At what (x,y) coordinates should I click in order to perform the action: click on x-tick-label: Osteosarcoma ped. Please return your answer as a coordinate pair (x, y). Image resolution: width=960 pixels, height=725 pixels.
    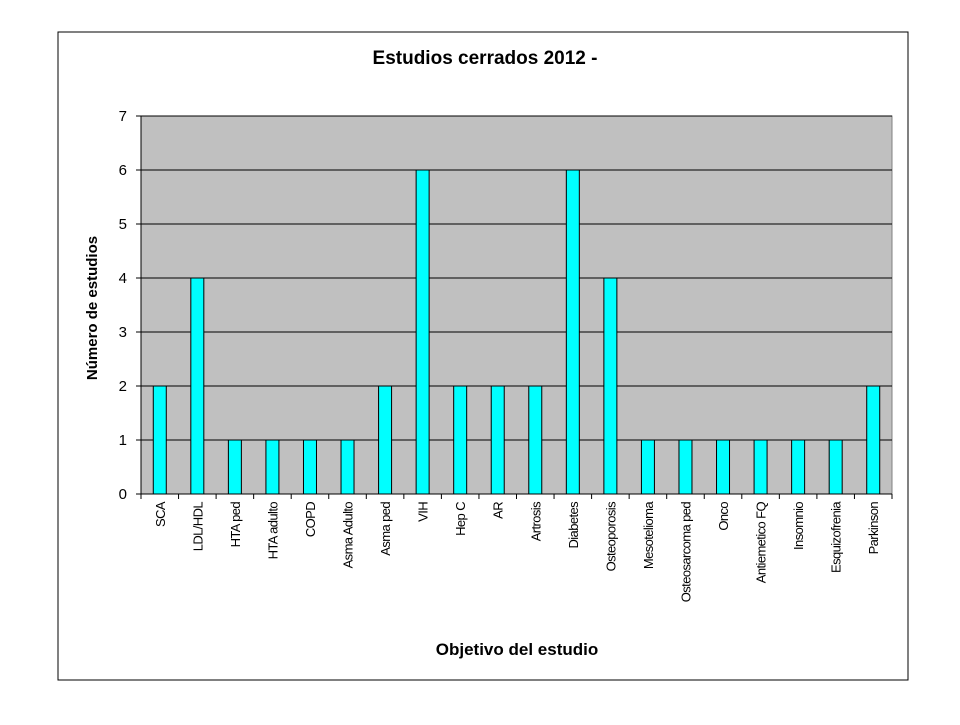
    Looking at the image, I should click on (685, 552).